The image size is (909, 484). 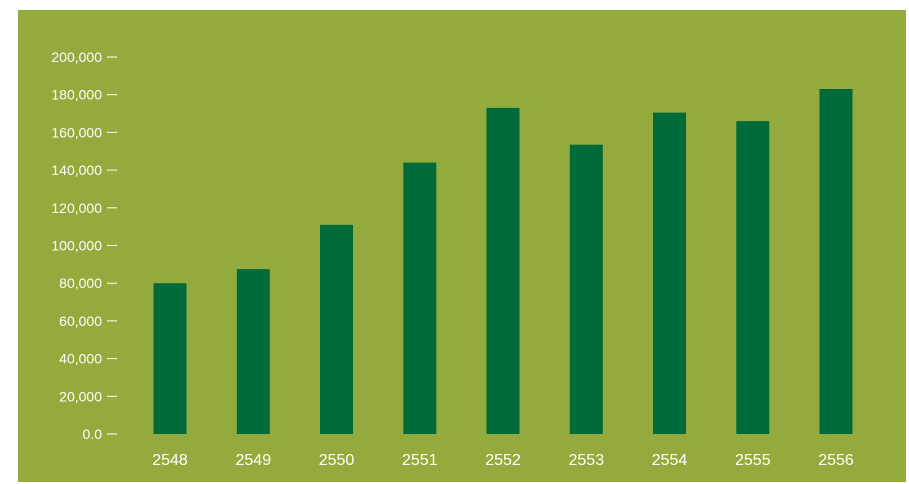 I want to click on y-tick-label: 180,000, so click(x=76, y=95).